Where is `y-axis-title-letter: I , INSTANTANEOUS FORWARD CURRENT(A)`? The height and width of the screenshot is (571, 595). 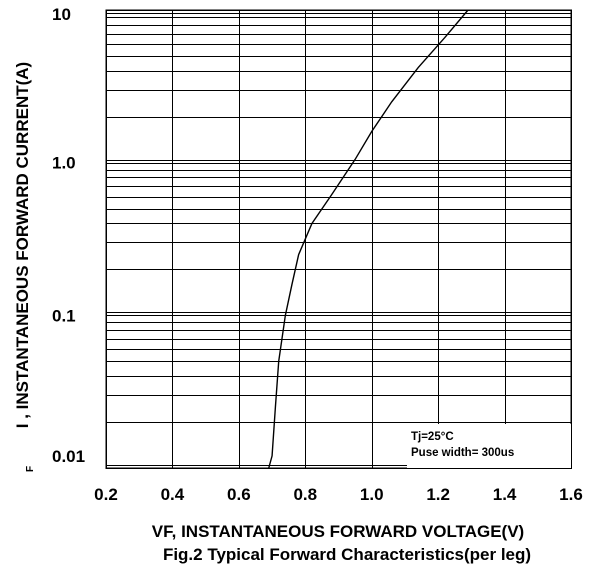
y-axis-title-letter: I , INSTANTANEOUS FORWARD CURRENT(A) is located at coordinates (22, 245).